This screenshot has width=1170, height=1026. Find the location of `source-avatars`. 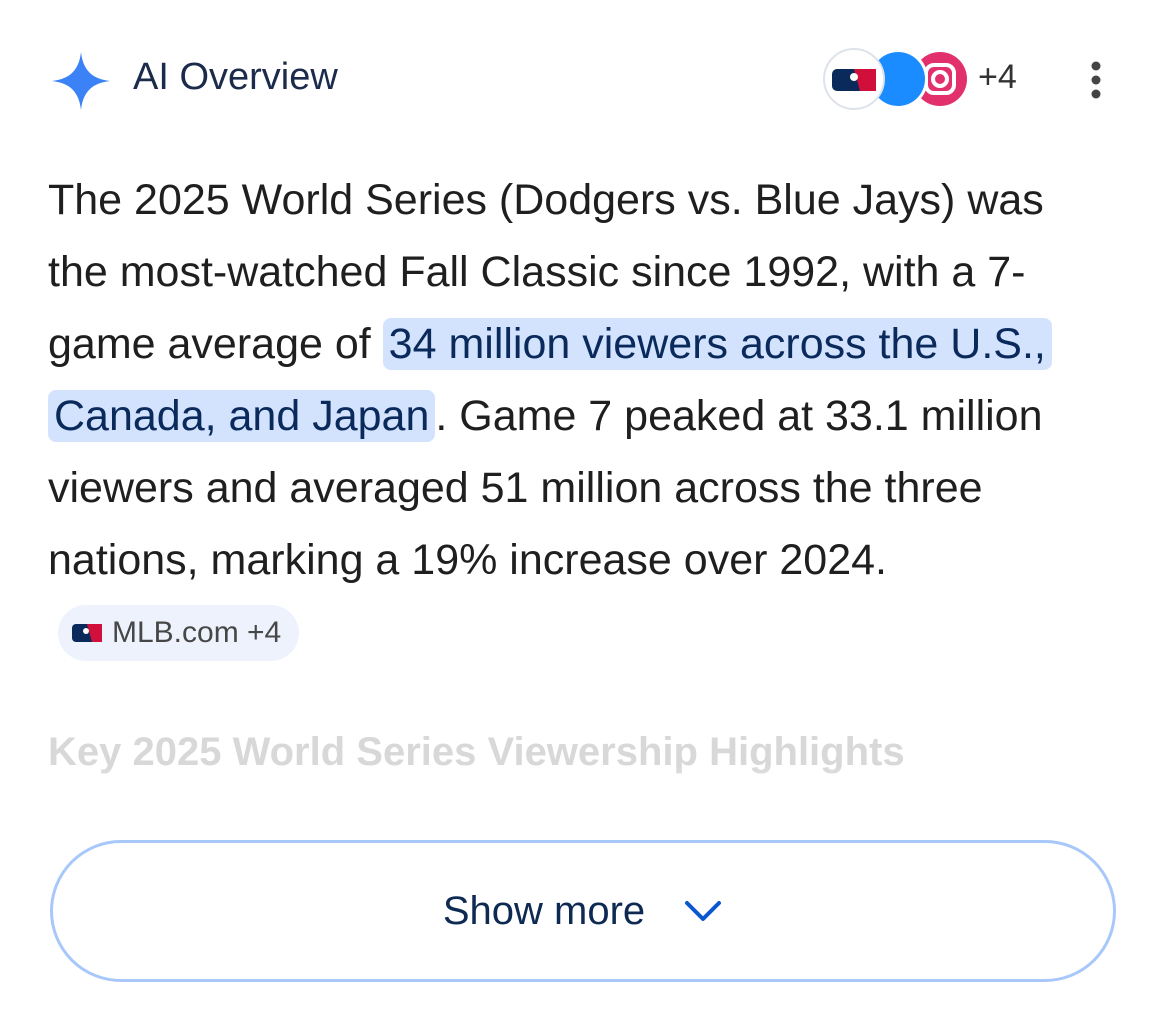

source-avatars is located at coordinates (897, 79).